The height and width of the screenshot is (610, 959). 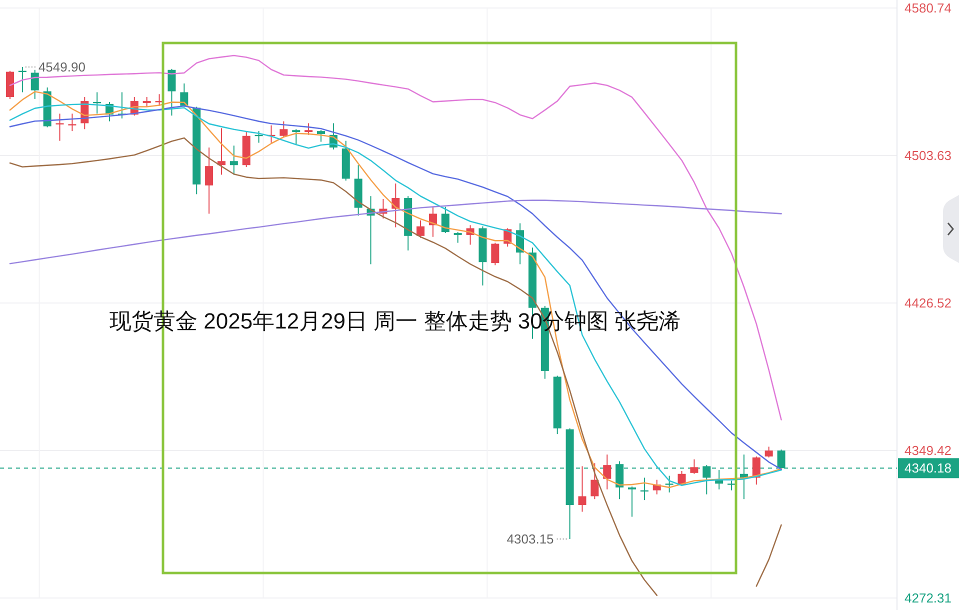 I want to click on annotation: 4303.15, so click(x=530, y=539).